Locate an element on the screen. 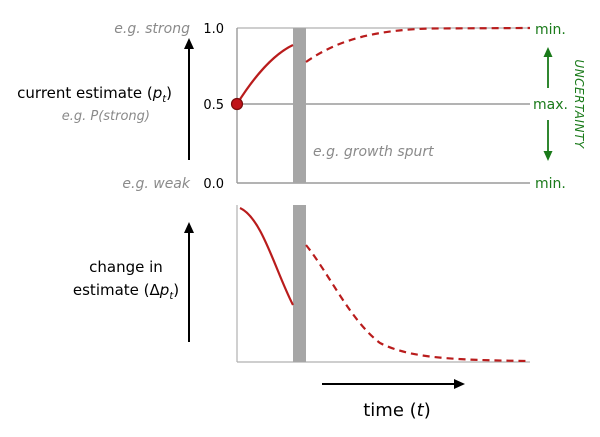 This screenshot has height=437, width=600. uncertainty-bottom-label: min. is located at coordinates (550, 184).